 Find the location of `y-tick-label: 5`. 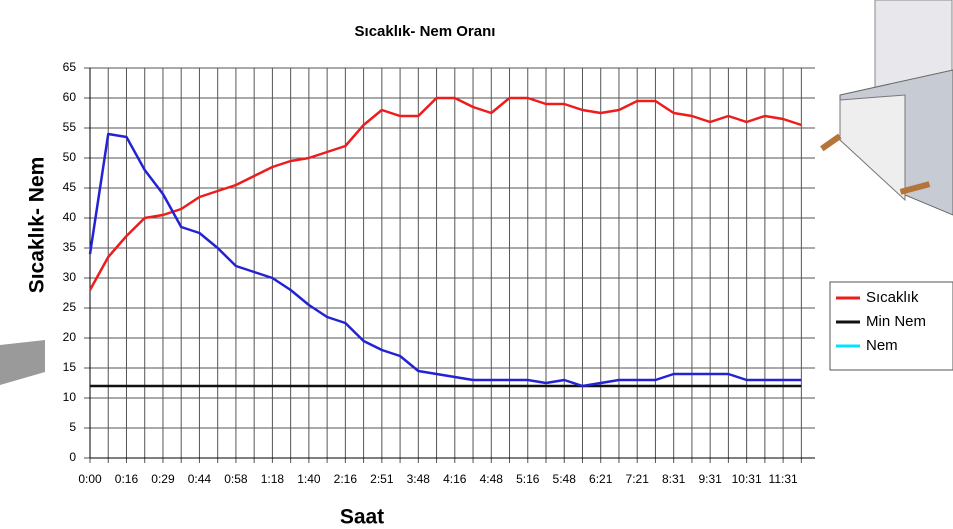

y-tick-label: 5 is located at coordinates (72, 427).